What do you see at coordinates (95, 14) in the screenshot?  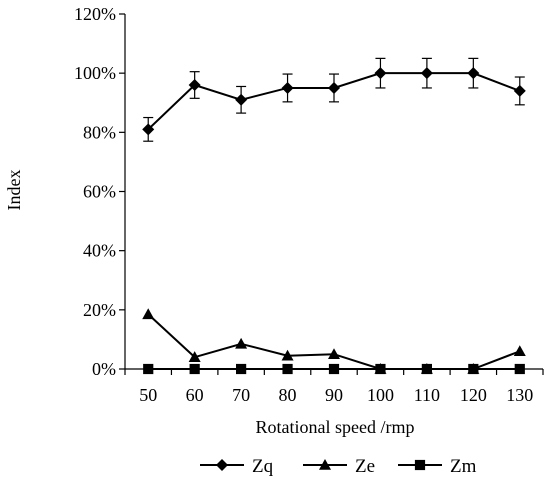 I see `y-tick-label: 120%` at bounding box center [95, 14].